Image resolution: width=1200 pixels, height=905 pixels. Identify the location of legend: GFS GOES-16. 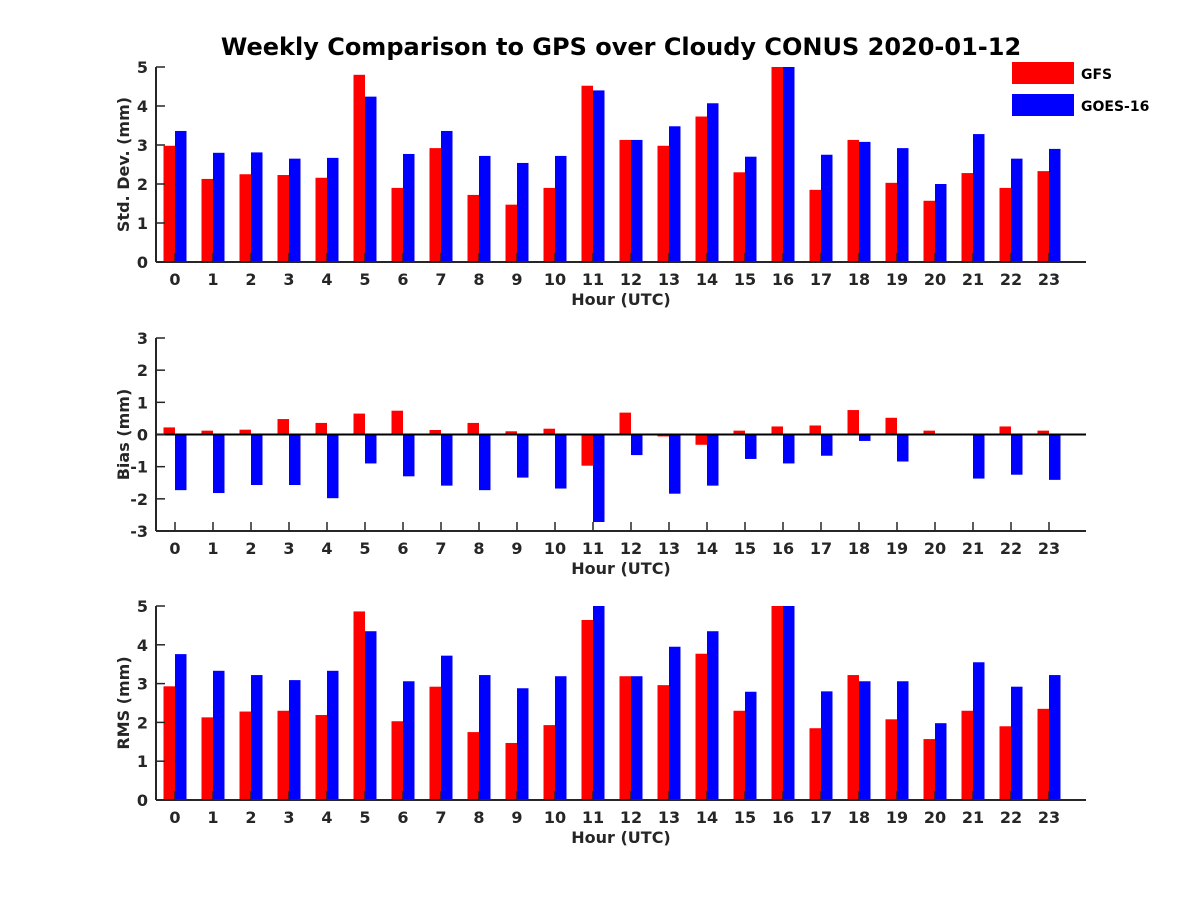
(1080, 89).